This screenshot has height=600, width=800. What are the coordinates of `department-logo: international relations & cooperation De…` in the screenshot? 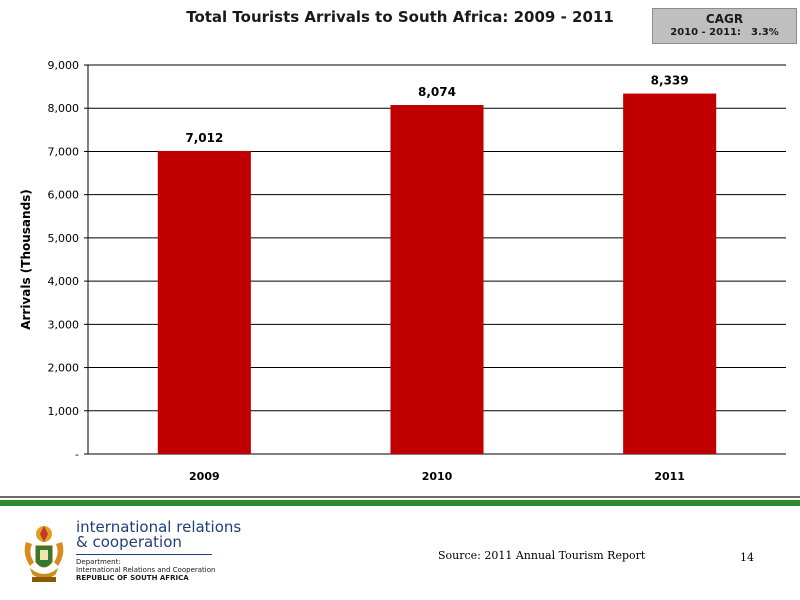 It's located at (158, 551).